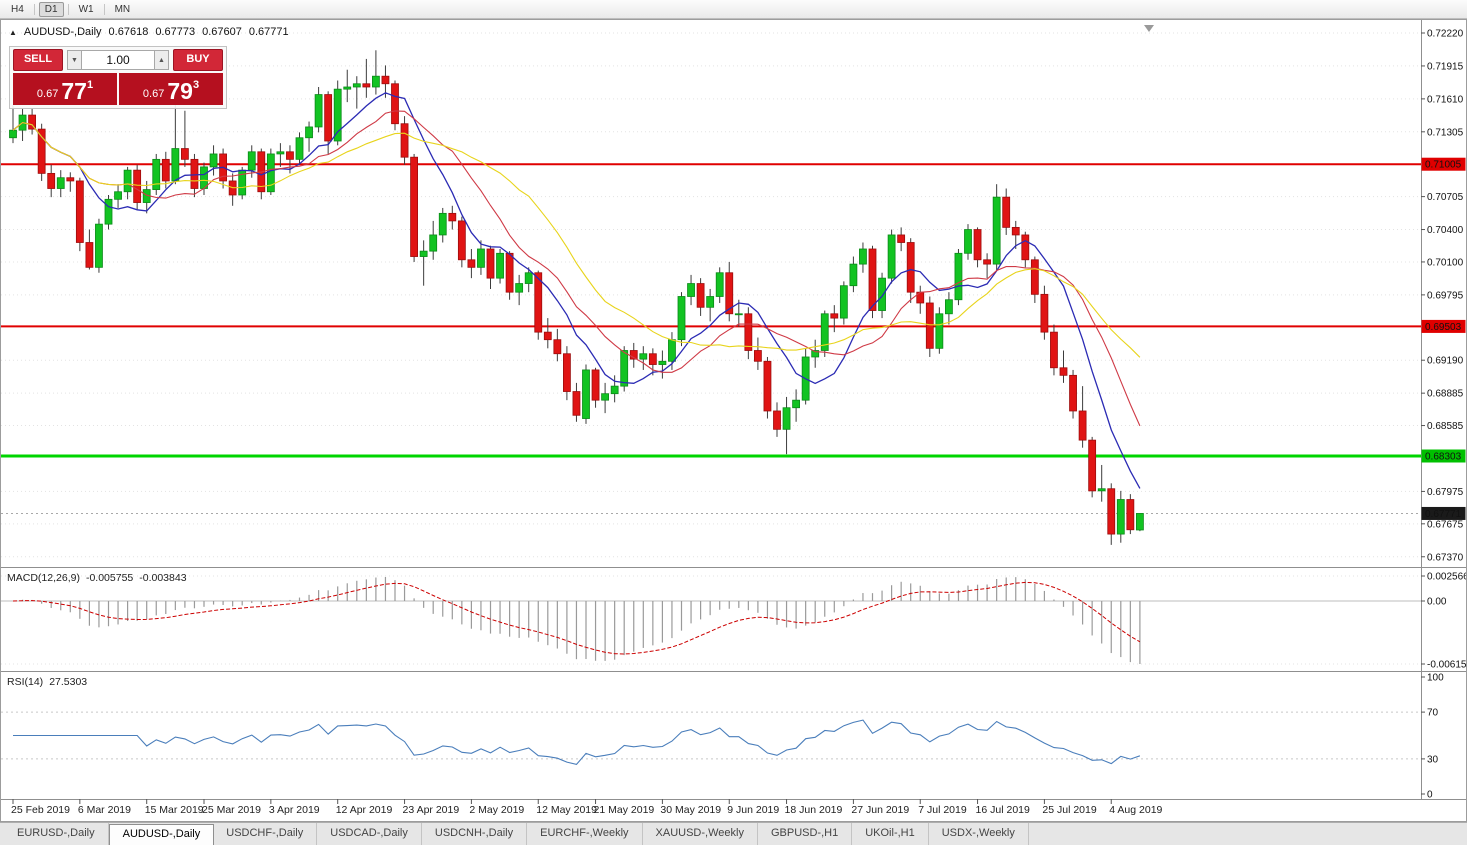  What do you see at coordinates (1430, 795) in the screenshot?
I see `svg-text: 0` at bounding box center [1430, 795].